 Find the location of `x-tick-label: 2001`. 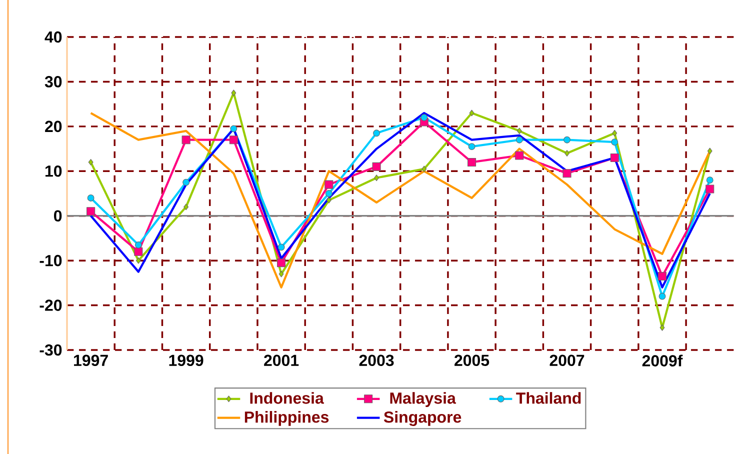

x-tick-label: 2001 is located at coordinates (281, 360).